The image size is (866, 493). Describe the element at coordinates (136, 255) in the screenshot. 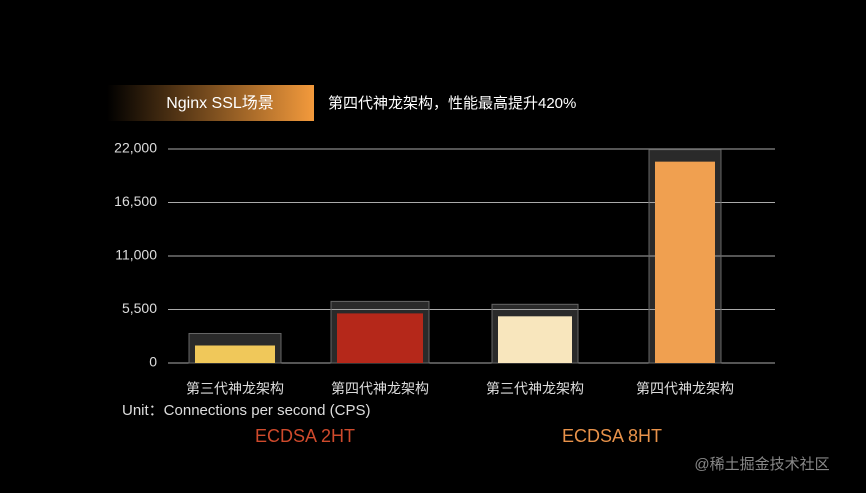

I see `y-tick-label: 11,000` at that location.